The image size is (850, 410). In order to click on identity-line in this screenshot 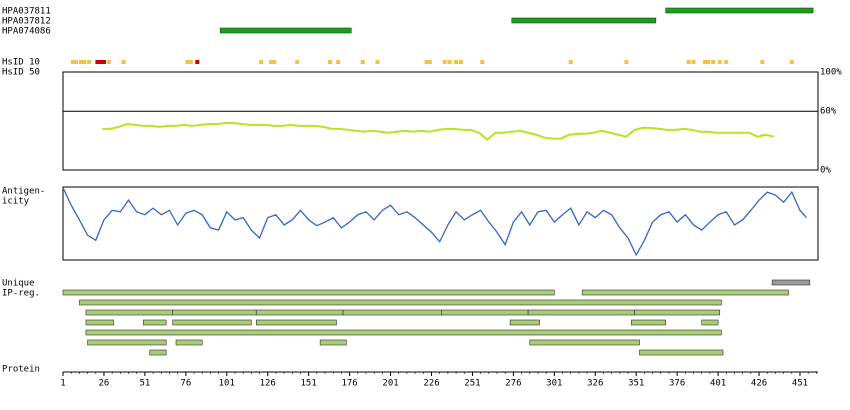, I will do `click(438, 131)`.